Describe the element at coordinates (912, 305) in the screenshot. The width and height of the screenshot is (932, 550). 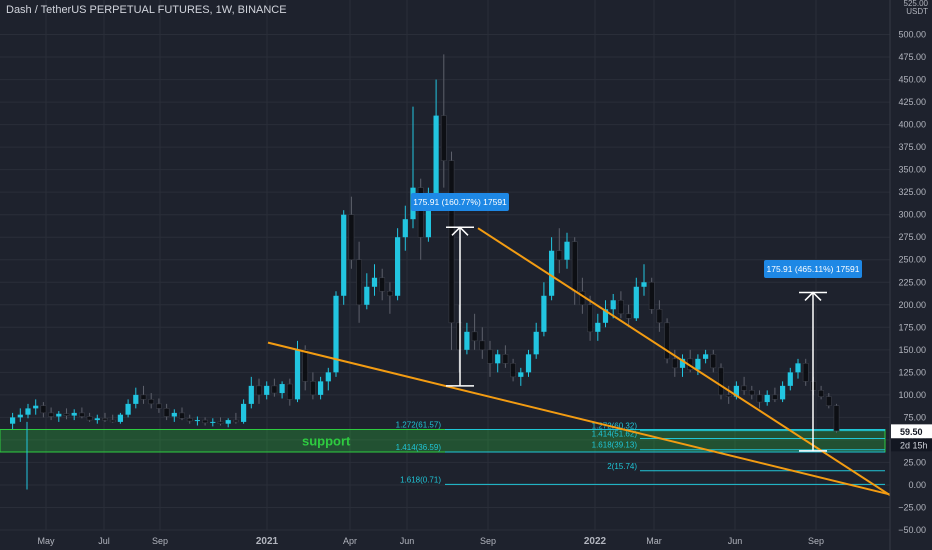
I see `price-tick-label: 200.00` at that location.